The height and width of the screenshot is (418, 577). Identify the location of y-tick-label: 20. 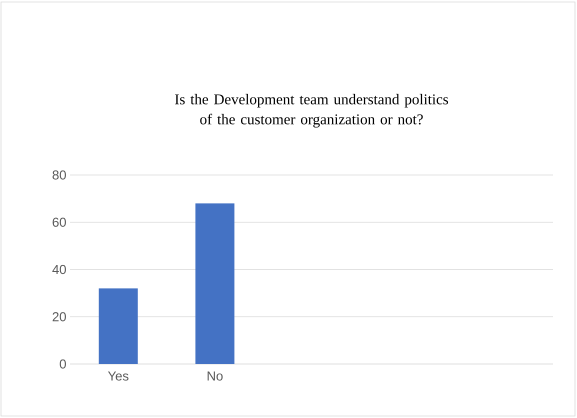
(59, 317).